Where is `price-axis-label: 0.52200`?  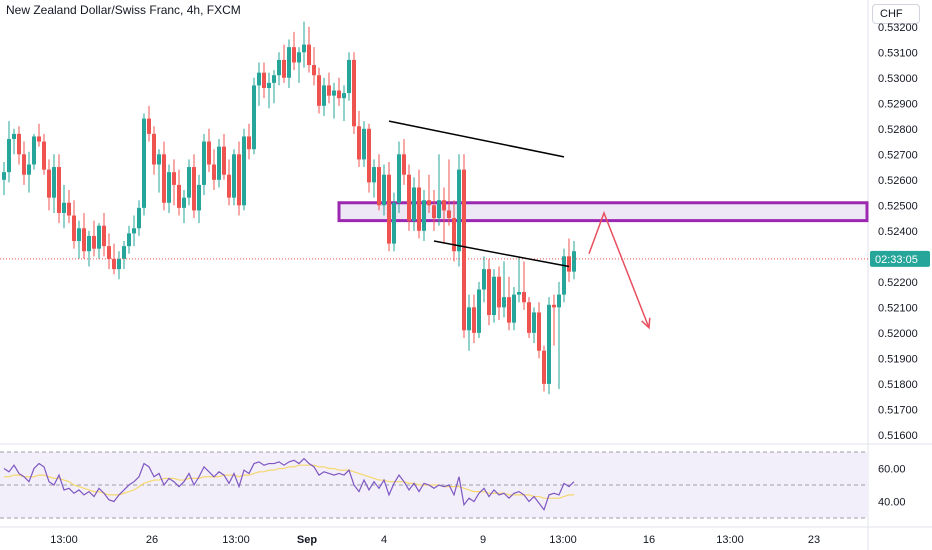
price-axis-label: 0.52200 is located at coordinates (898, 283).